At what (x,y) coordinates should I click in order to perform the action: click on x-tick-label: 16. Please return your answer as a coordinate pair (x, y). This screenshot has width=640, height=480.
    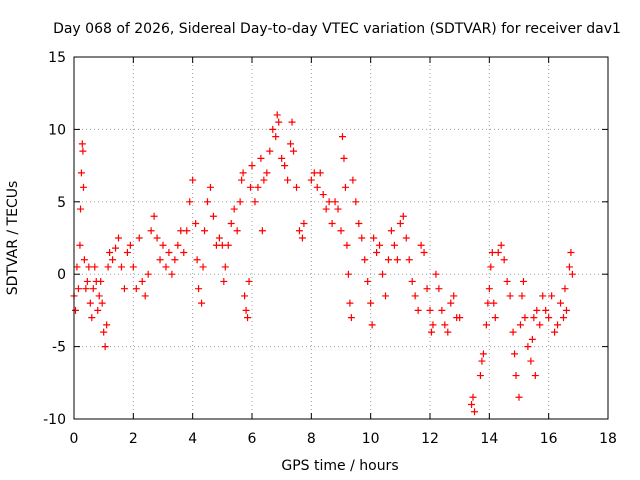
    Looking at the image, I should click on (549, 439).